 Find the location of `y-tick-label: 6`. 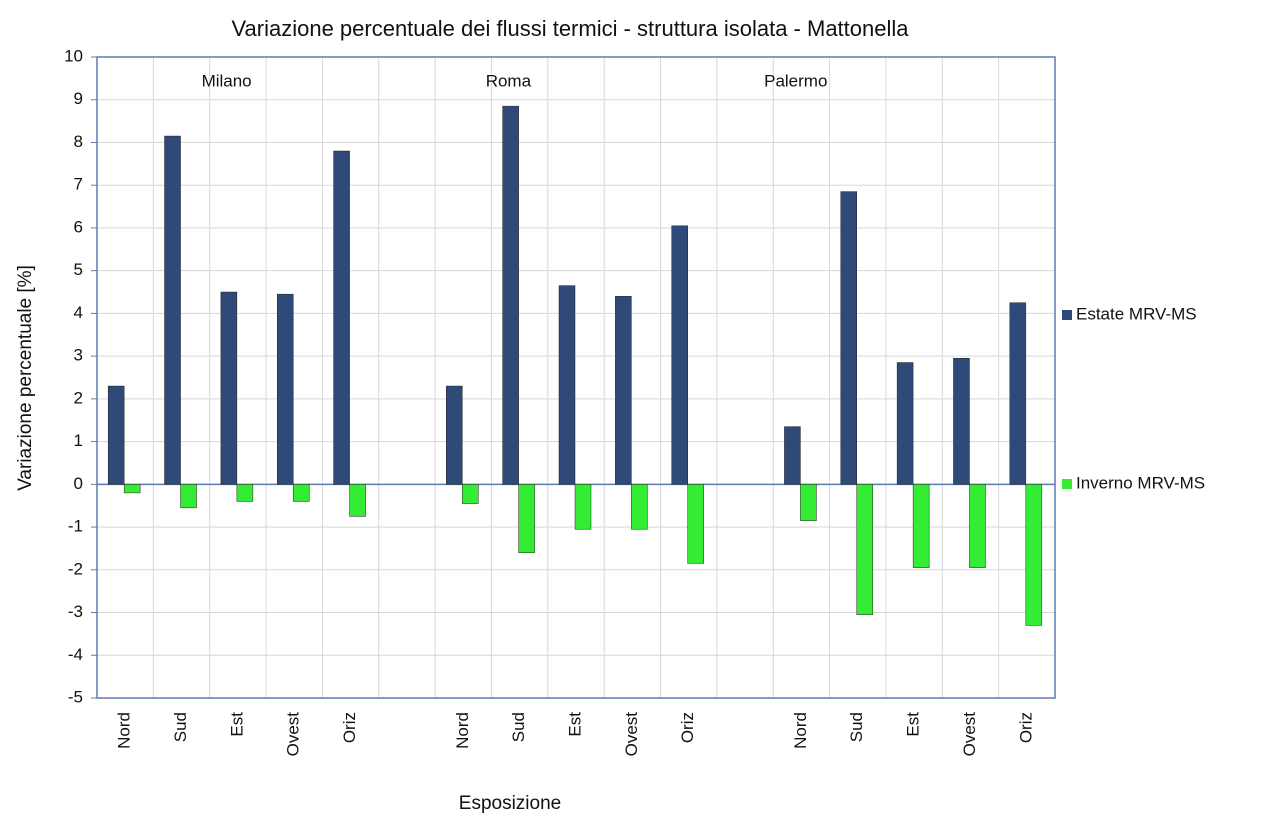

y-tick-label: 6 is located at coordinates (78, 226).